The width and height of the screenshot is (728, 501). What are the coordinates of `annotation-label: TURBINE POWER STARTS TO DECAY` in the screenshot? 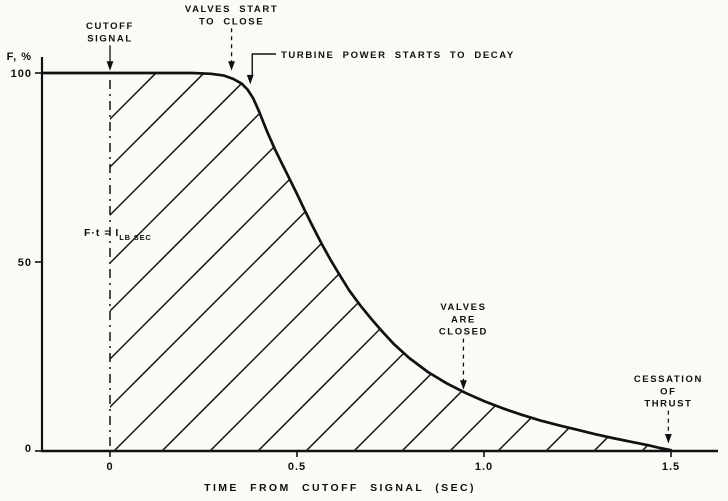 It's located at (398, 55).